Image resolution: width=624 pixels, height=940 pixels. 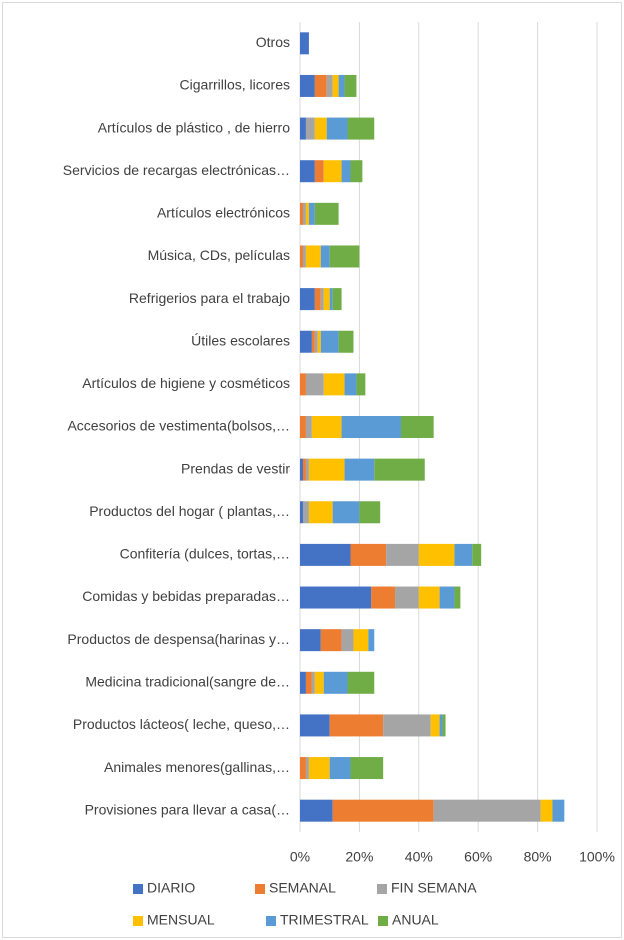 I want to click on legend-label: SEMANAL, so click(x=302, y=888).